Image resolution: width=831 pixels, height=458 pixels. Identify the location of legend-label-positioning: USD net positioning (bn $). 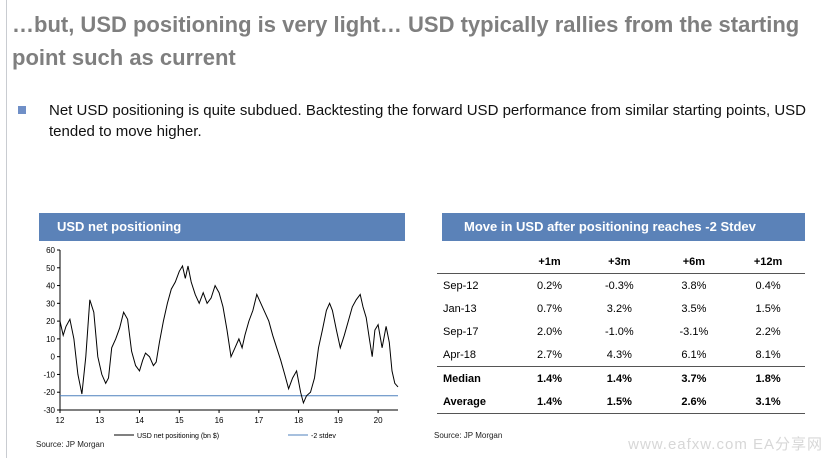
(178, 436).